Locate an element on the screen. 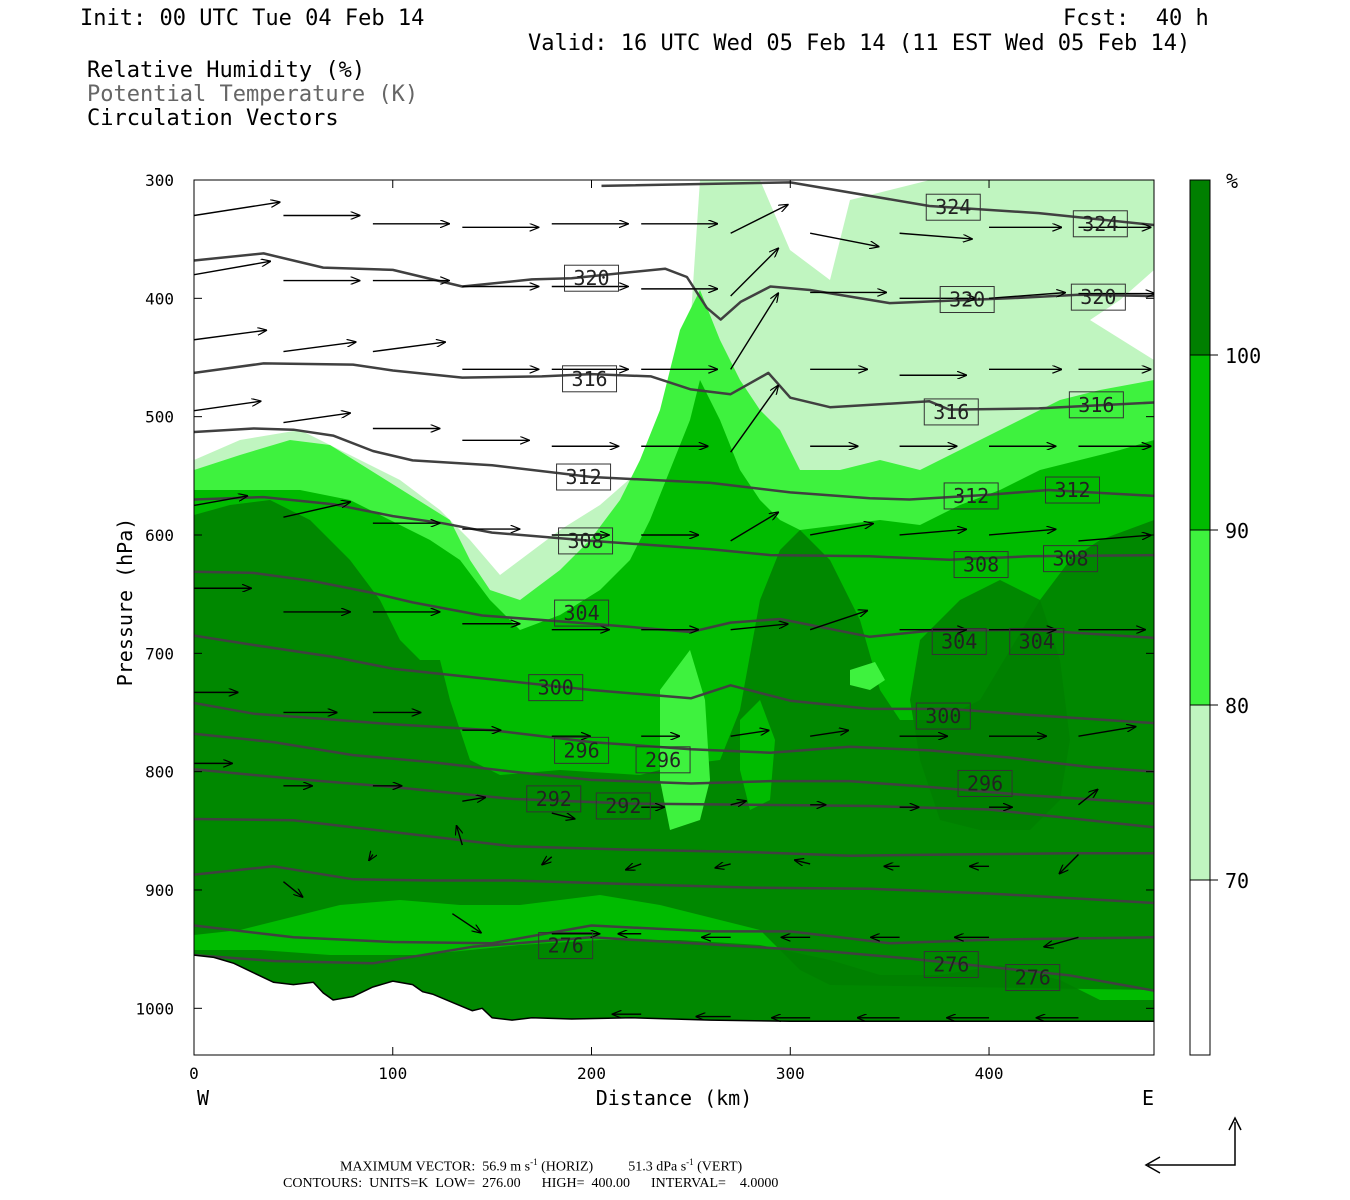  theta-label: 308 is located at coordinates (1071, 559).